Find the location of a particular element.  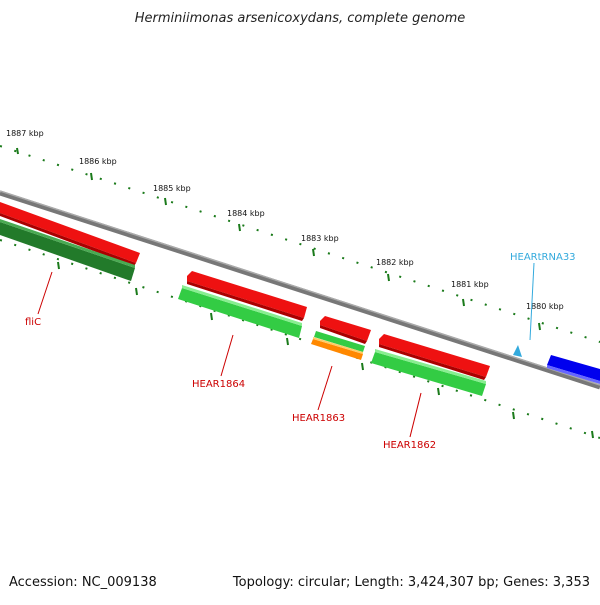

cds-fliC-red is located at coordinates (70, 234).